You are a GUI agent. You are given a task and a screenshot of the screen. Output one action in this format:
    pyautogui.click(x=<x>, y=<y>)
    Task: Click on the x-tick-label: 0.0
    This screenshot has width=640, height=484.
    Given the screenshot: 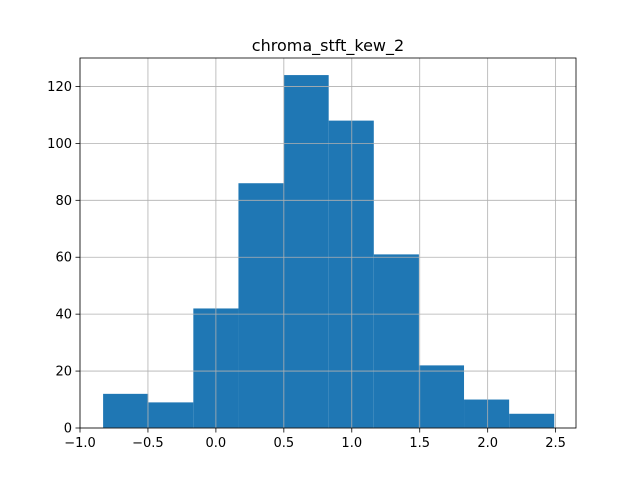 What is the action you would take?
    pyautogui.click(x=216, y=443)
    